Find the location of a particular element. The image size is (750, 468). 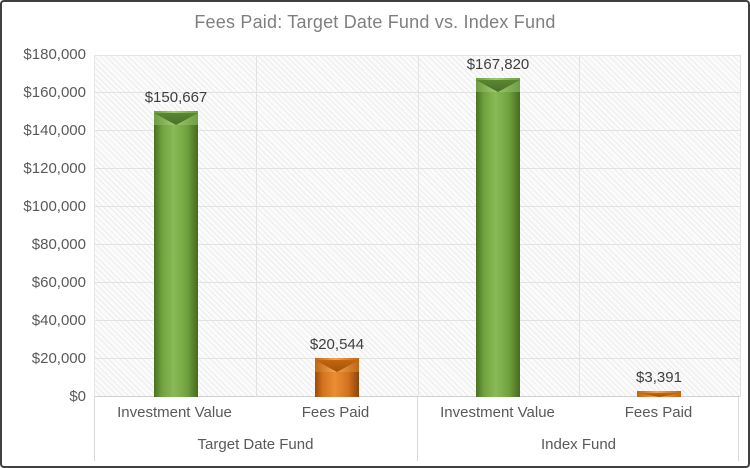

bar-value-label: $3,391 is located at coordinates (659, 377).